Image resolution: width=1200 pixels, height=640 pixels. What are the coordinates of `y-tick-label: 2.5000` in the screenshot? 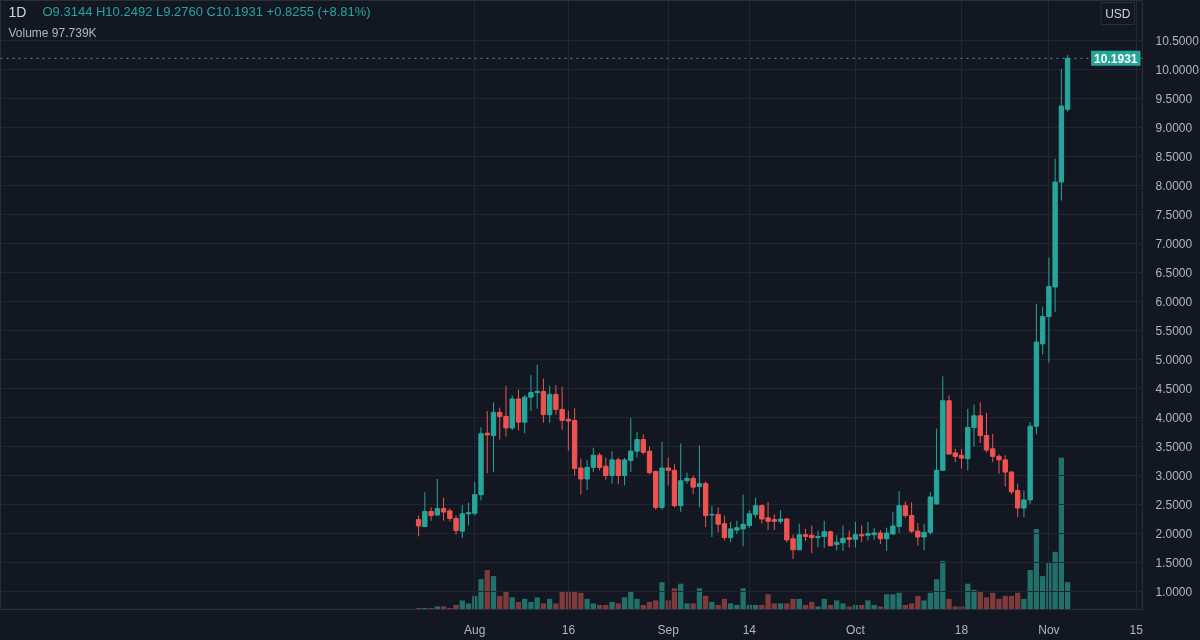 It's located at (1174, 505).